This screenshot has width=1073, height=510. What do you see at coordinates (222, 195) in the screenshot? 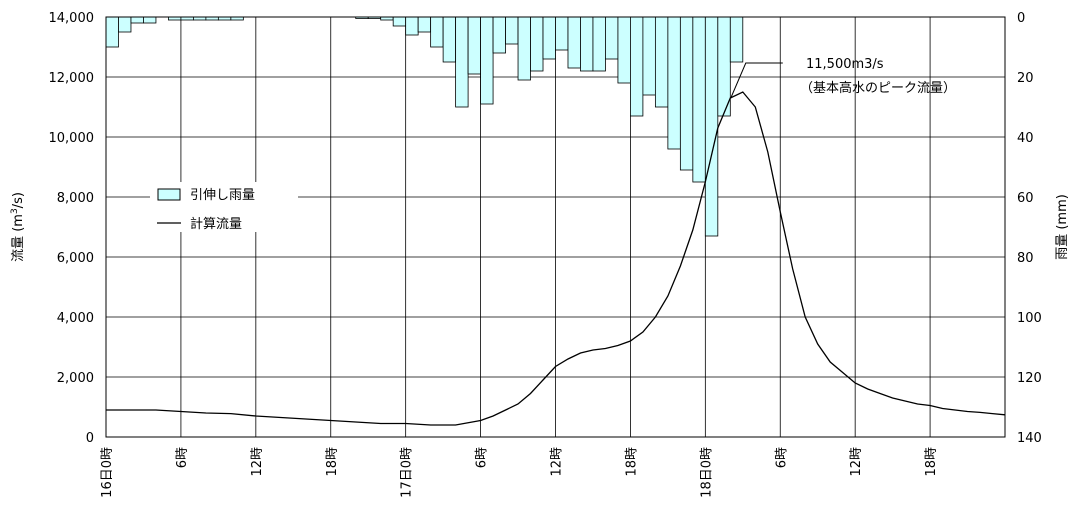
I see `legend-bar-label: 引伸し雨量` at bounding box center [222, 195].